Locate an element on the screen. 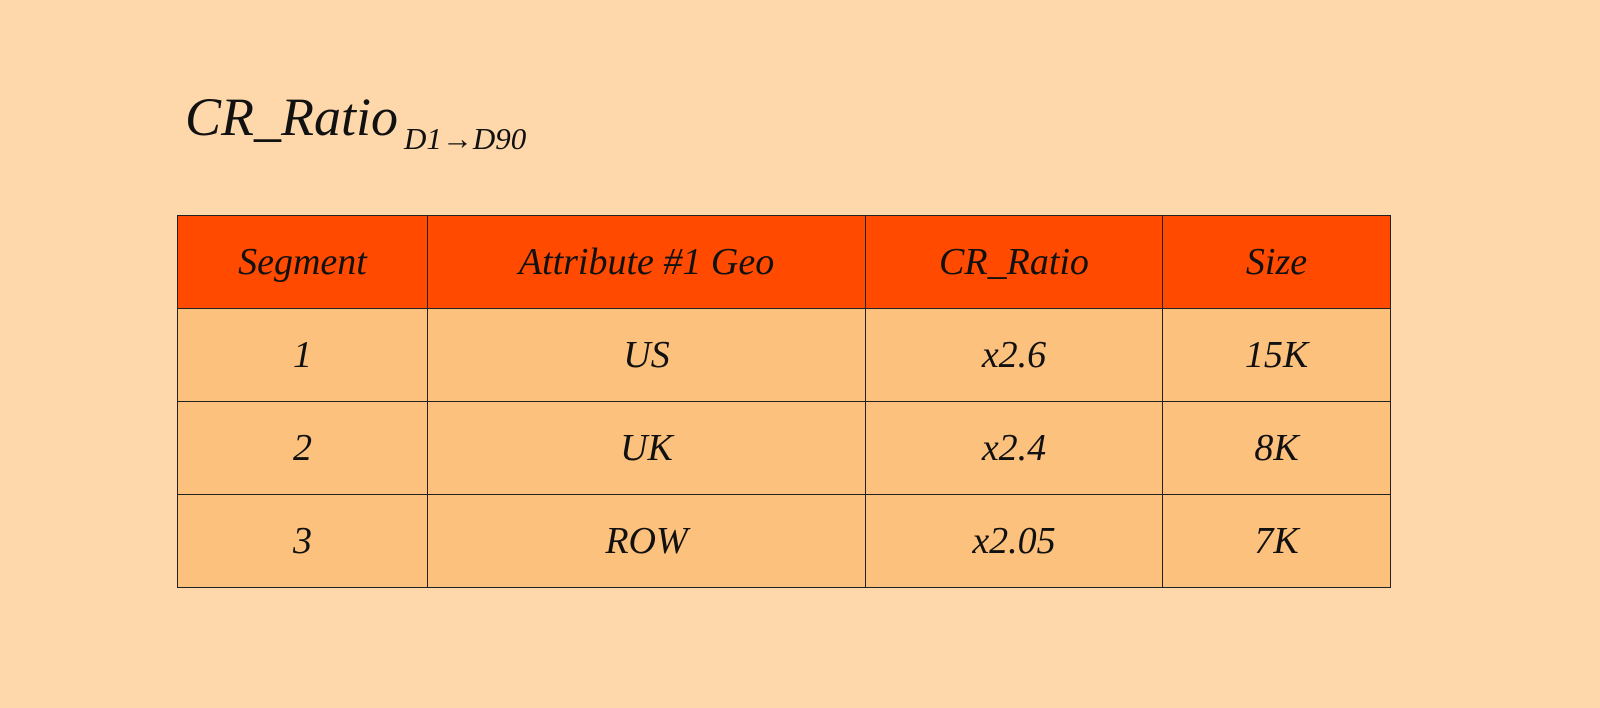  table-row: 3 ROW x2.05 7K is located at coordinates (784, 541).